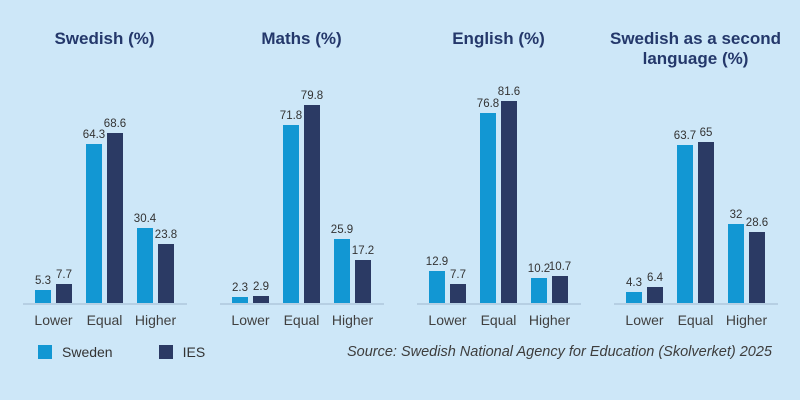 The image size is (800, 400). What do you see at coordinates (685, 216) in the screenshot?
I see `bar-sweden-equal: 63.7` at bounding box center [685, 216].